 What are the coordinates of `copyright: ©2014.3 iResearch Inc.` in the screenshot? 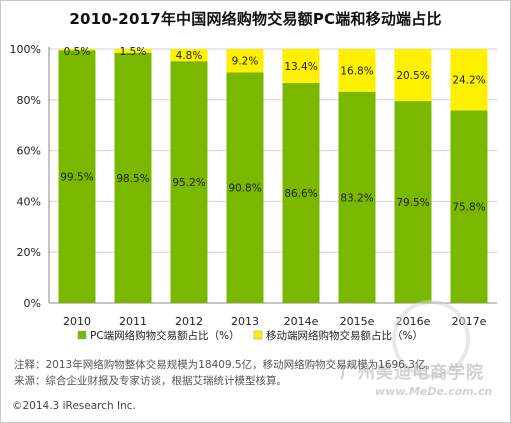 It's located at (74, 406).